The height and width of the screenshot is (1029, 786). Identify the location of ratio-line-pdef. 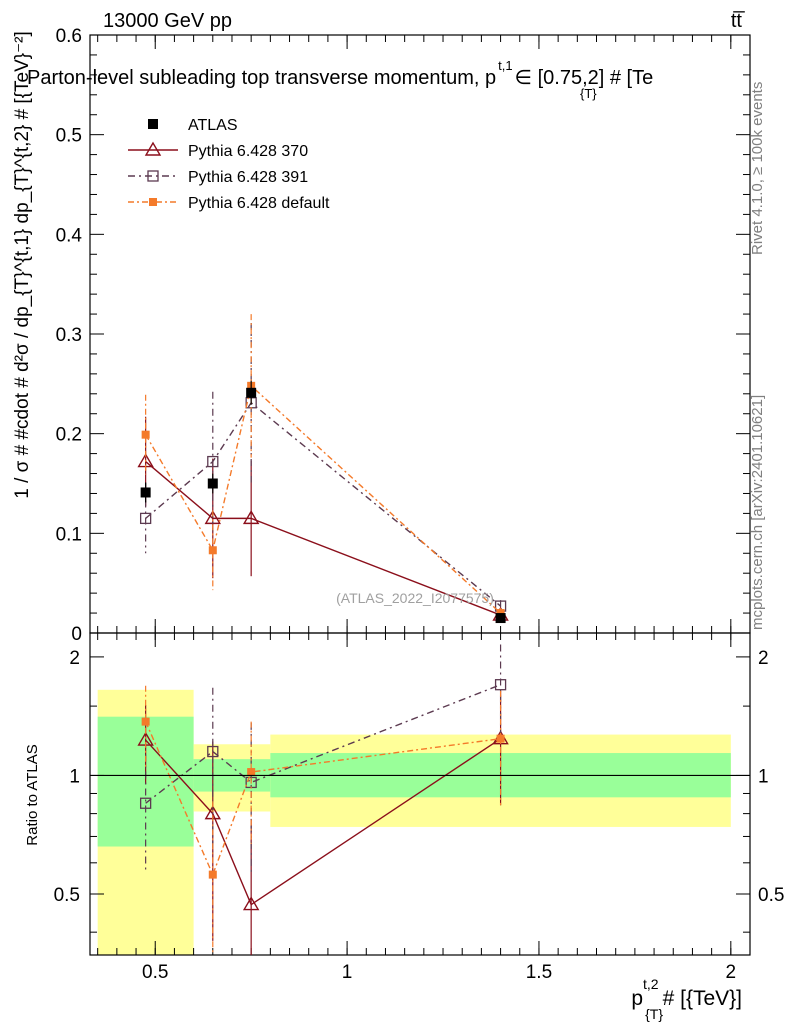
(322, 799).